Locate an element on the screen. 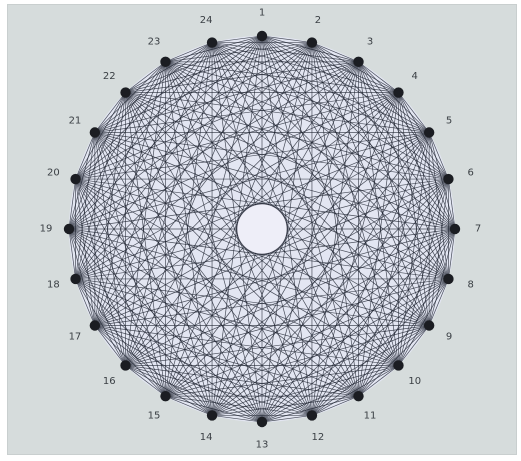  node-label-11: 11 is located at coordinates (370, 416).